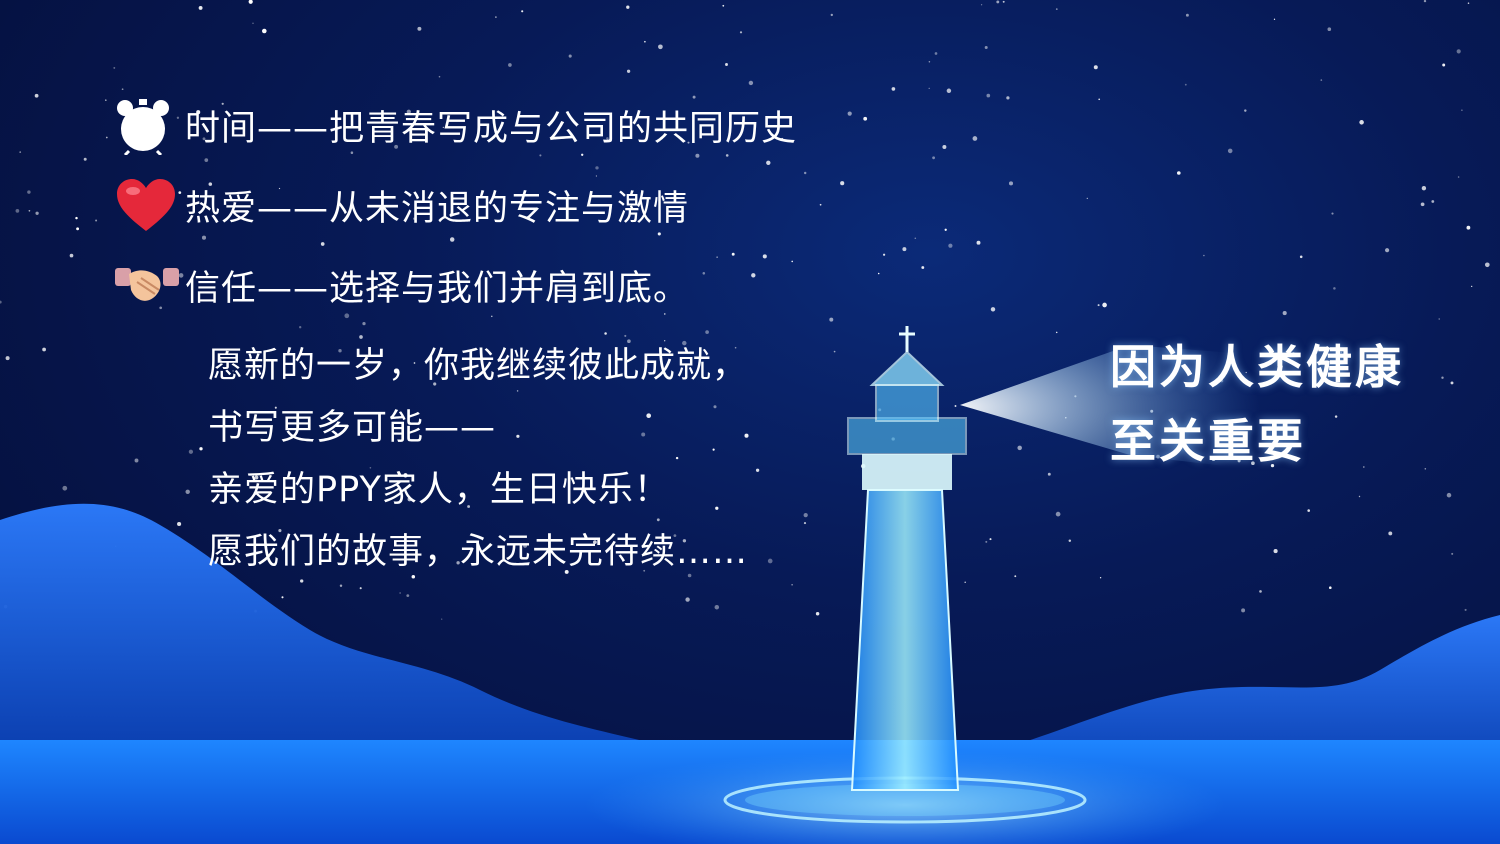 The height and width of the screenshot is (844, 1500). Describe the element at coordinates (330, 631) in the screenshot. I see `mountain-left` at that location.